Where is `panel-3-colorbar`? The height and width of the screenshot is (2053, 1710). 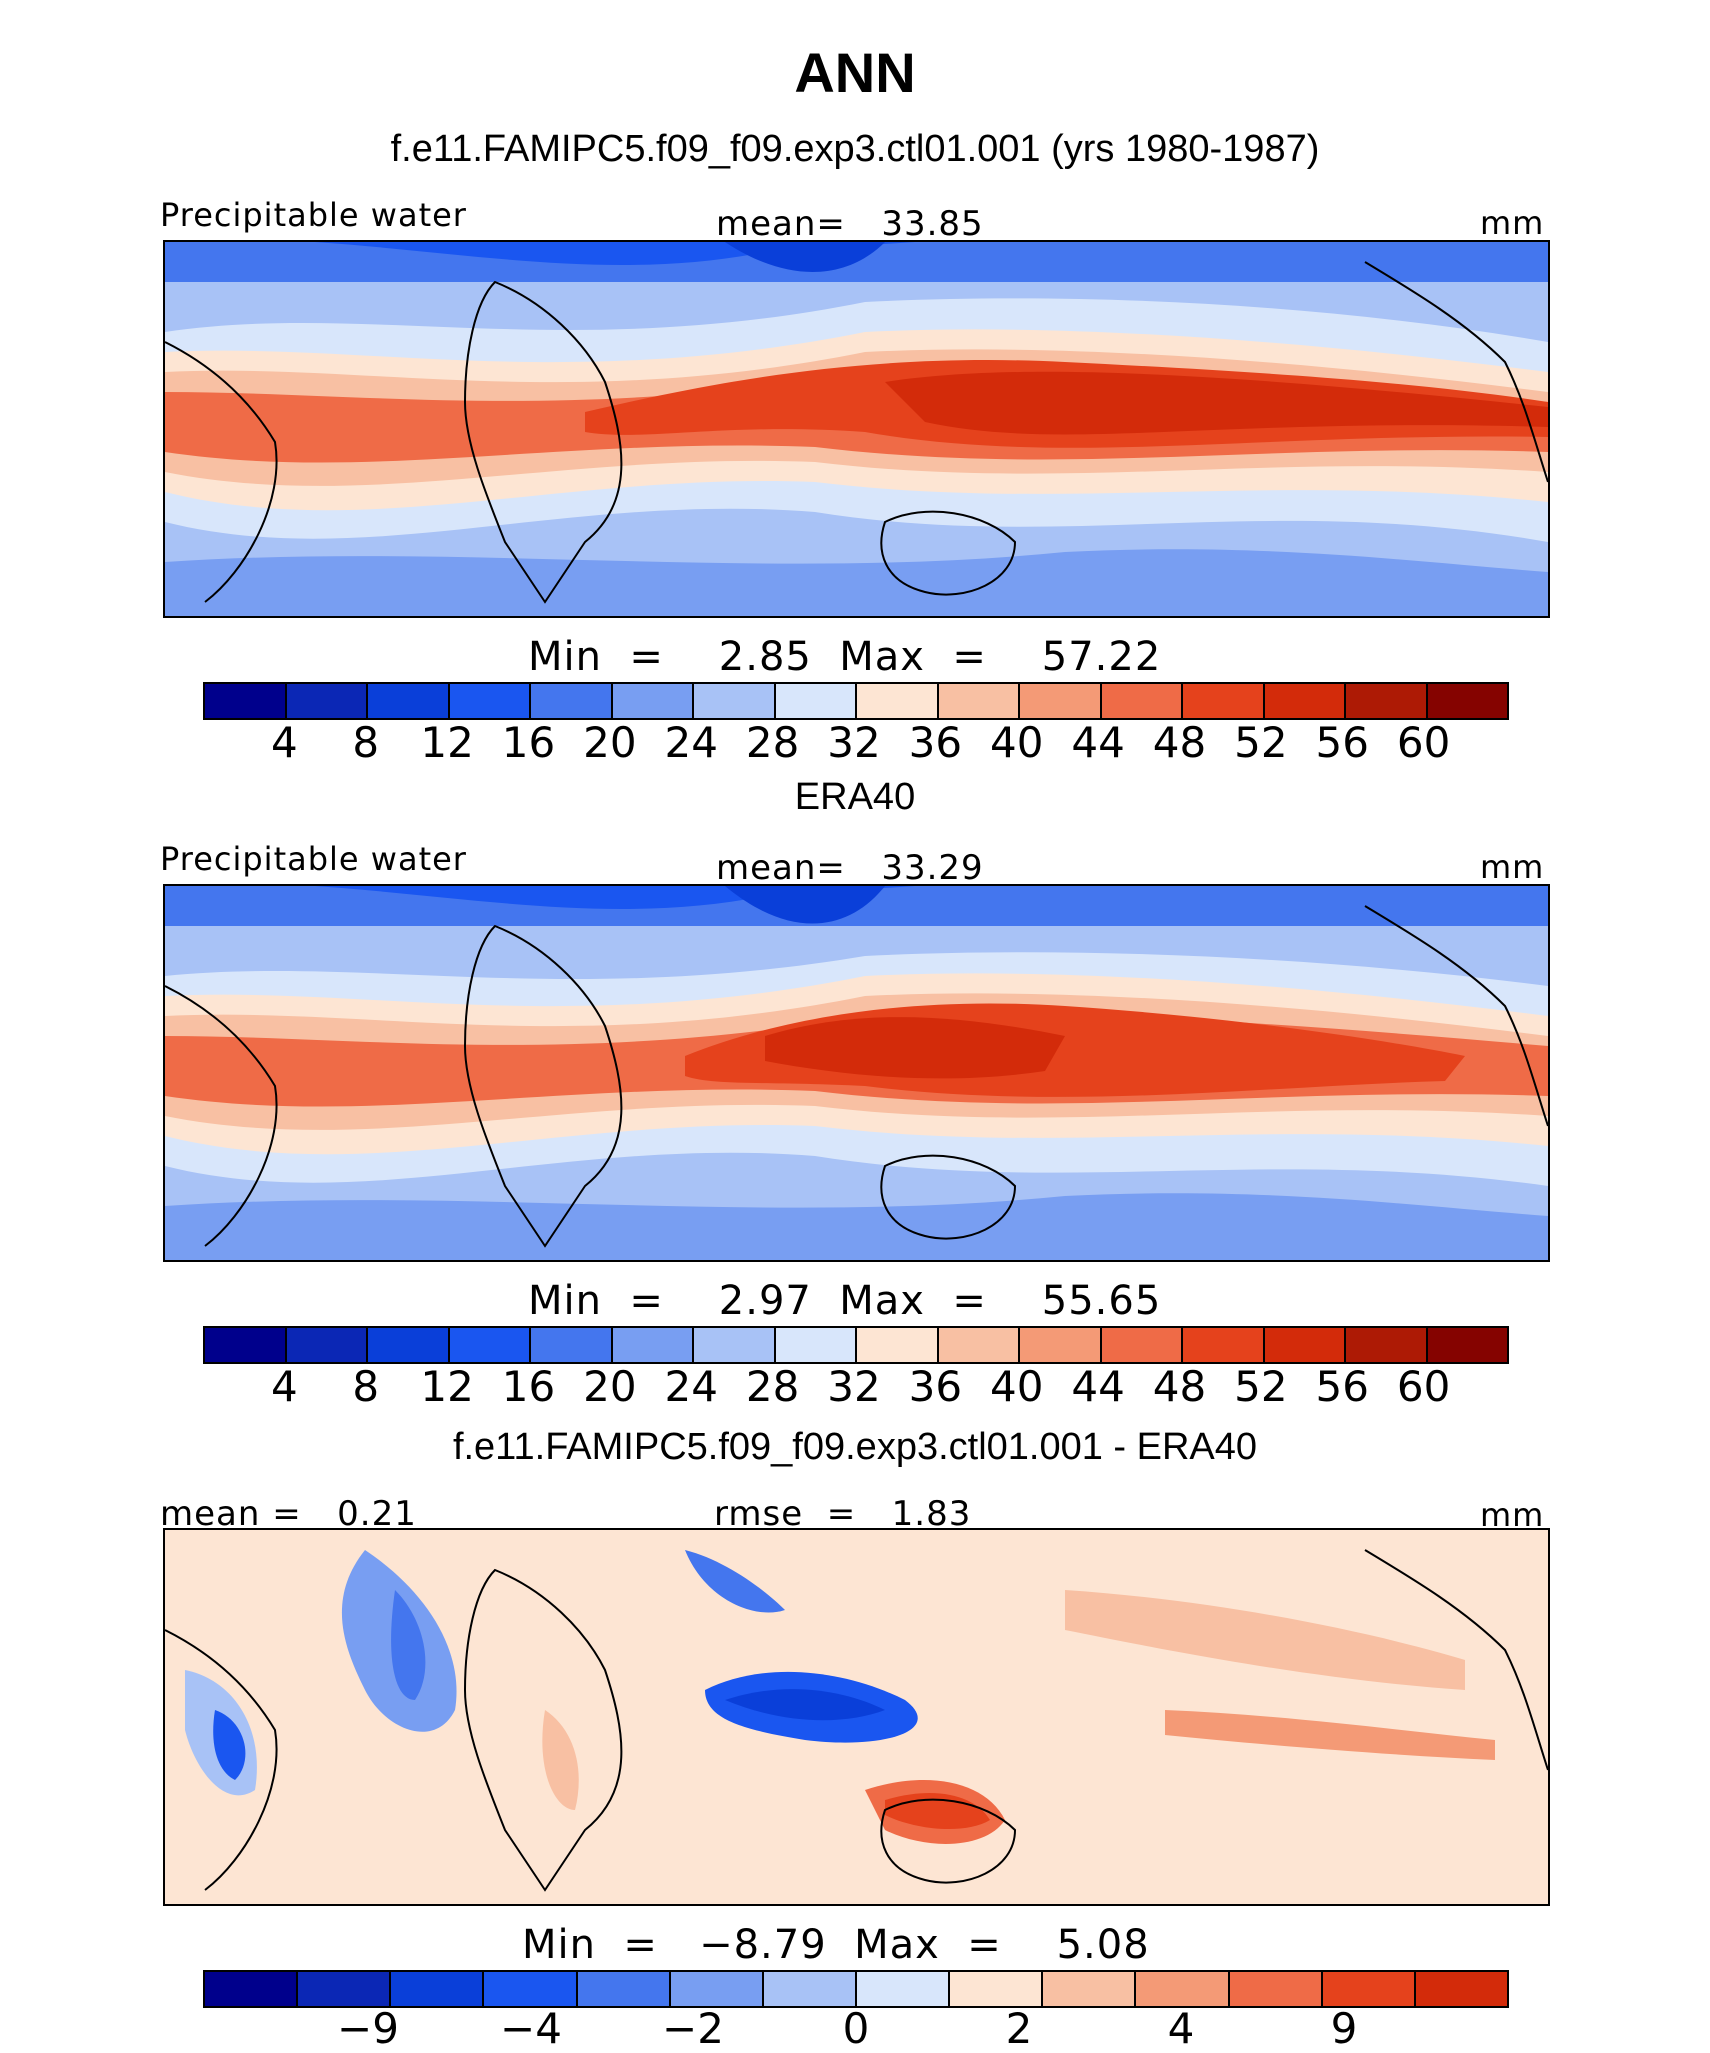
panel-3-colorbar is located at coordinates (856, 1989).